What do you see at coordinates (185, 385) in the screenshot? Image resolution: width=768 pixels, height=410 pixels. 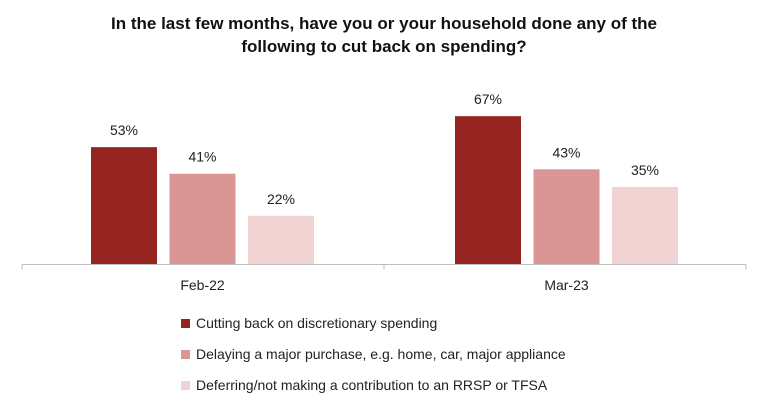 I see `legend-swatch-rrsp-tfsa` at bounding box center [185, 385].